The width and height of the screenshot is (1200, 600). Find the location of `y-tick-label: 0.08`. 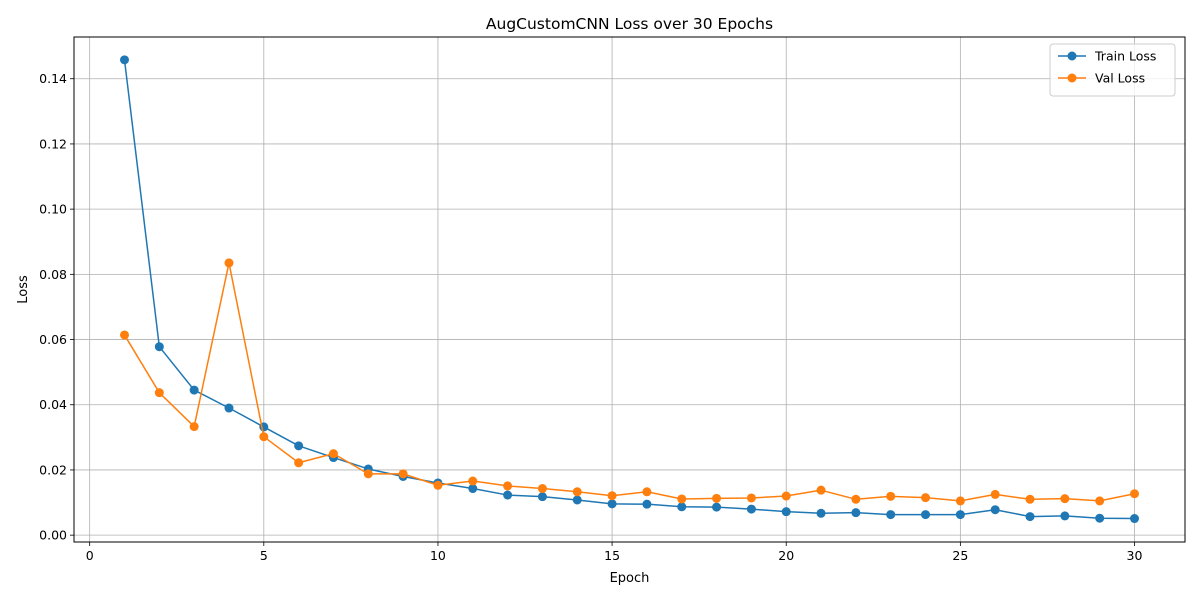

y-tick-label: 0.08 is located at coordinates (53, 274).